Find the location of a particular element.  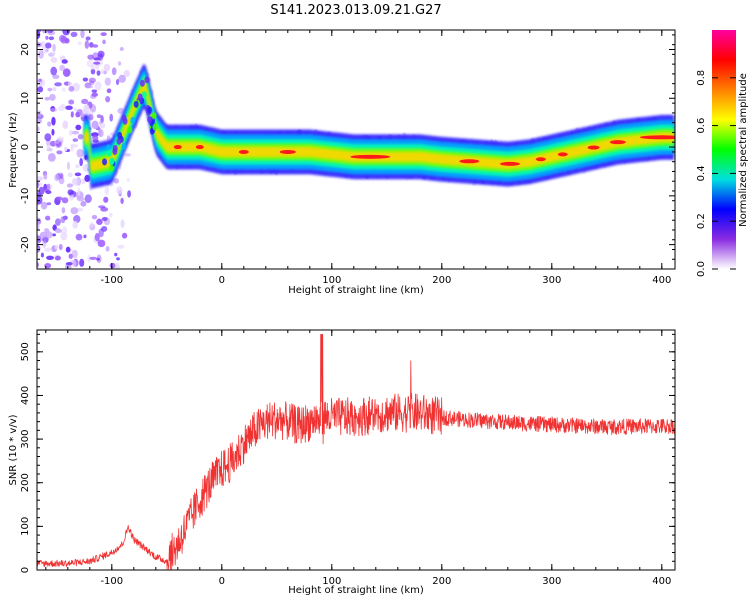

snr-xtick-label: -100 is located at coordinates (111, 581).